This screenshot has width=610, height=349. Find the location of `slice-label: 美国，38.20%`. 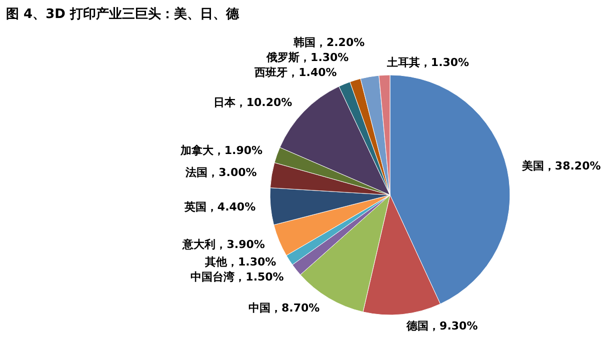

slice-label: 美国，38.20% is located at coordinates (560, 166).